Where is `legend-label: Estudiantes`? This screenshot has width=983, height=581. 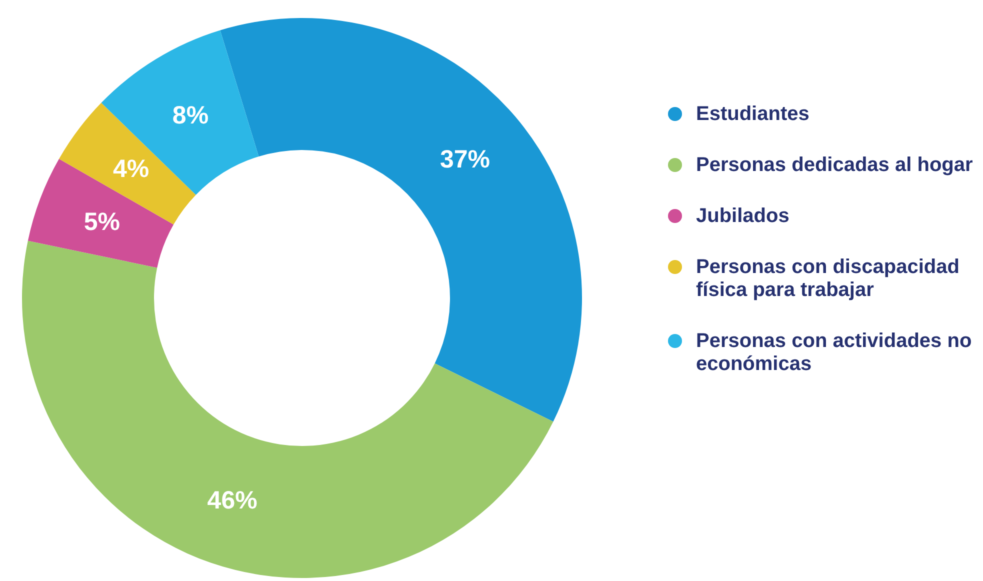 legend-label: Estudiantes is located at coordinates (753, 114).